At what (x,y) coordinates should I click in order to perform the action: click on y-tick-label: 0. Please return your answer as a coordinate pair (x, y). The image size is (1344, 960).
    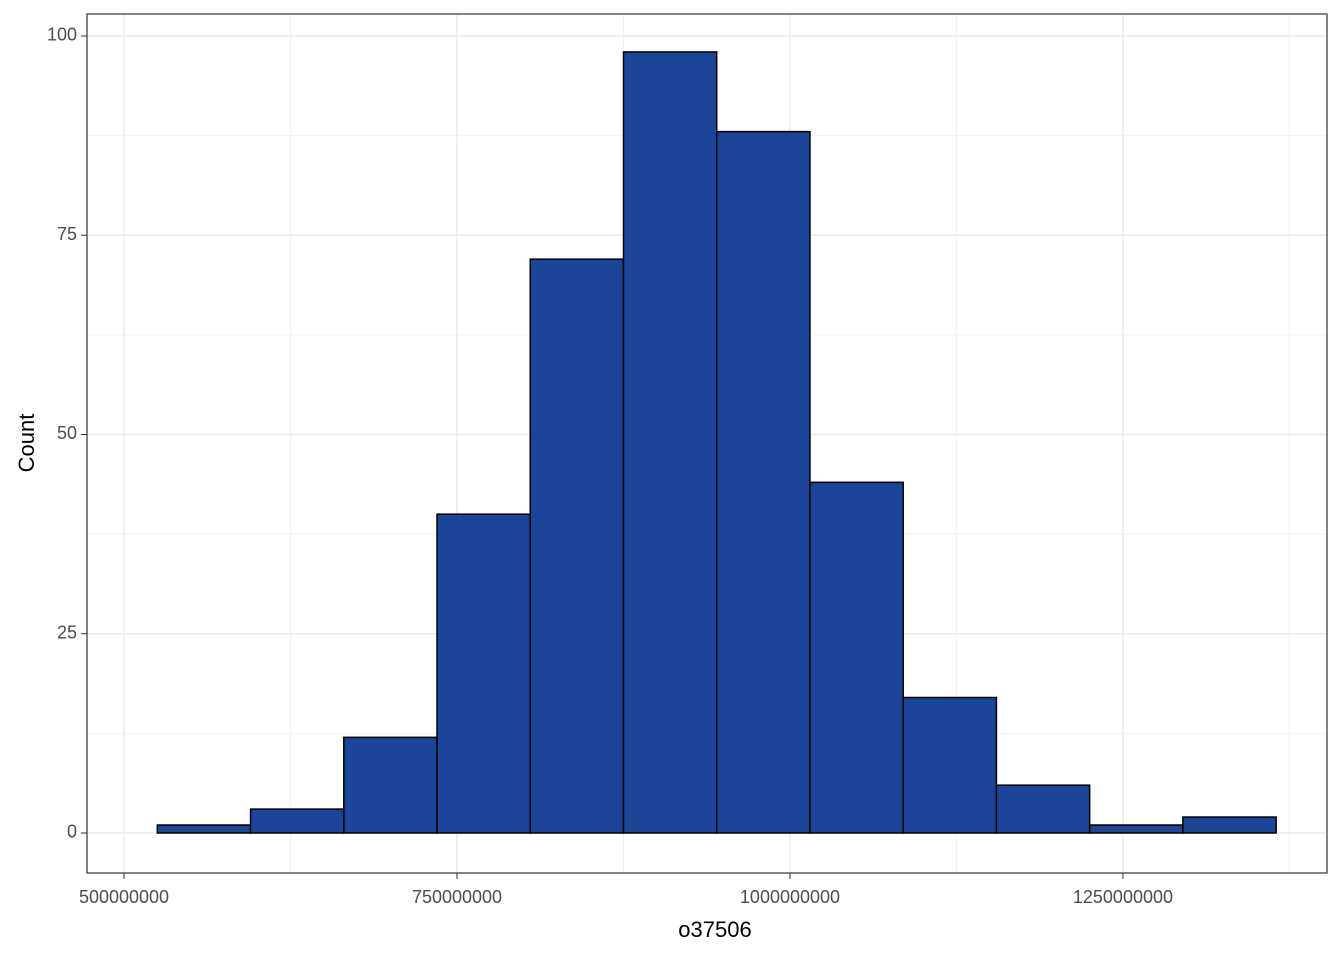
    Looking at the image, I should click on (72, 832).